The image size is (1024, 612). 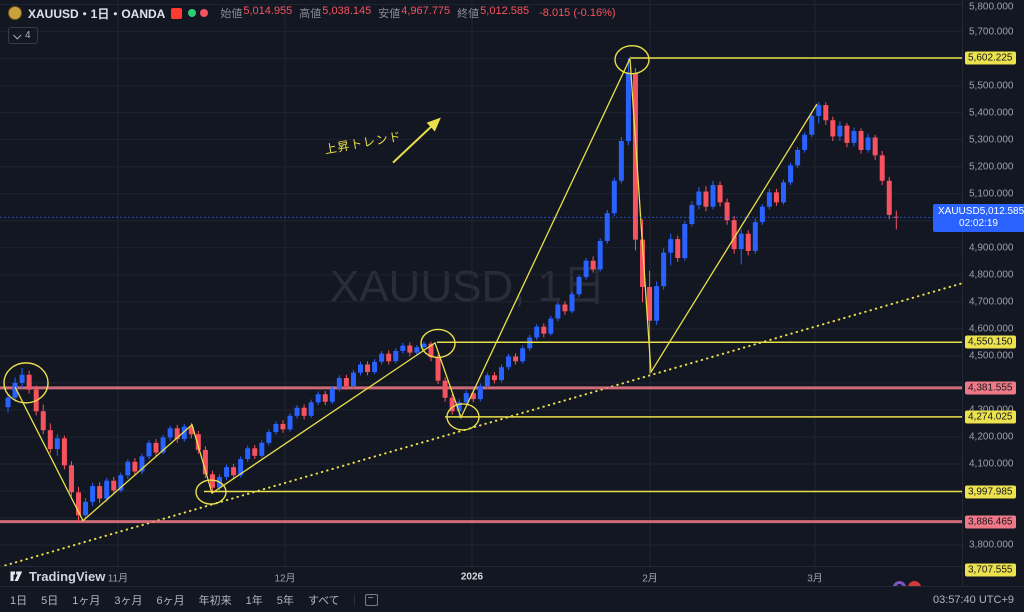 I want to click on price-axis-label: 4,900.000, so click(x=991, y=248).